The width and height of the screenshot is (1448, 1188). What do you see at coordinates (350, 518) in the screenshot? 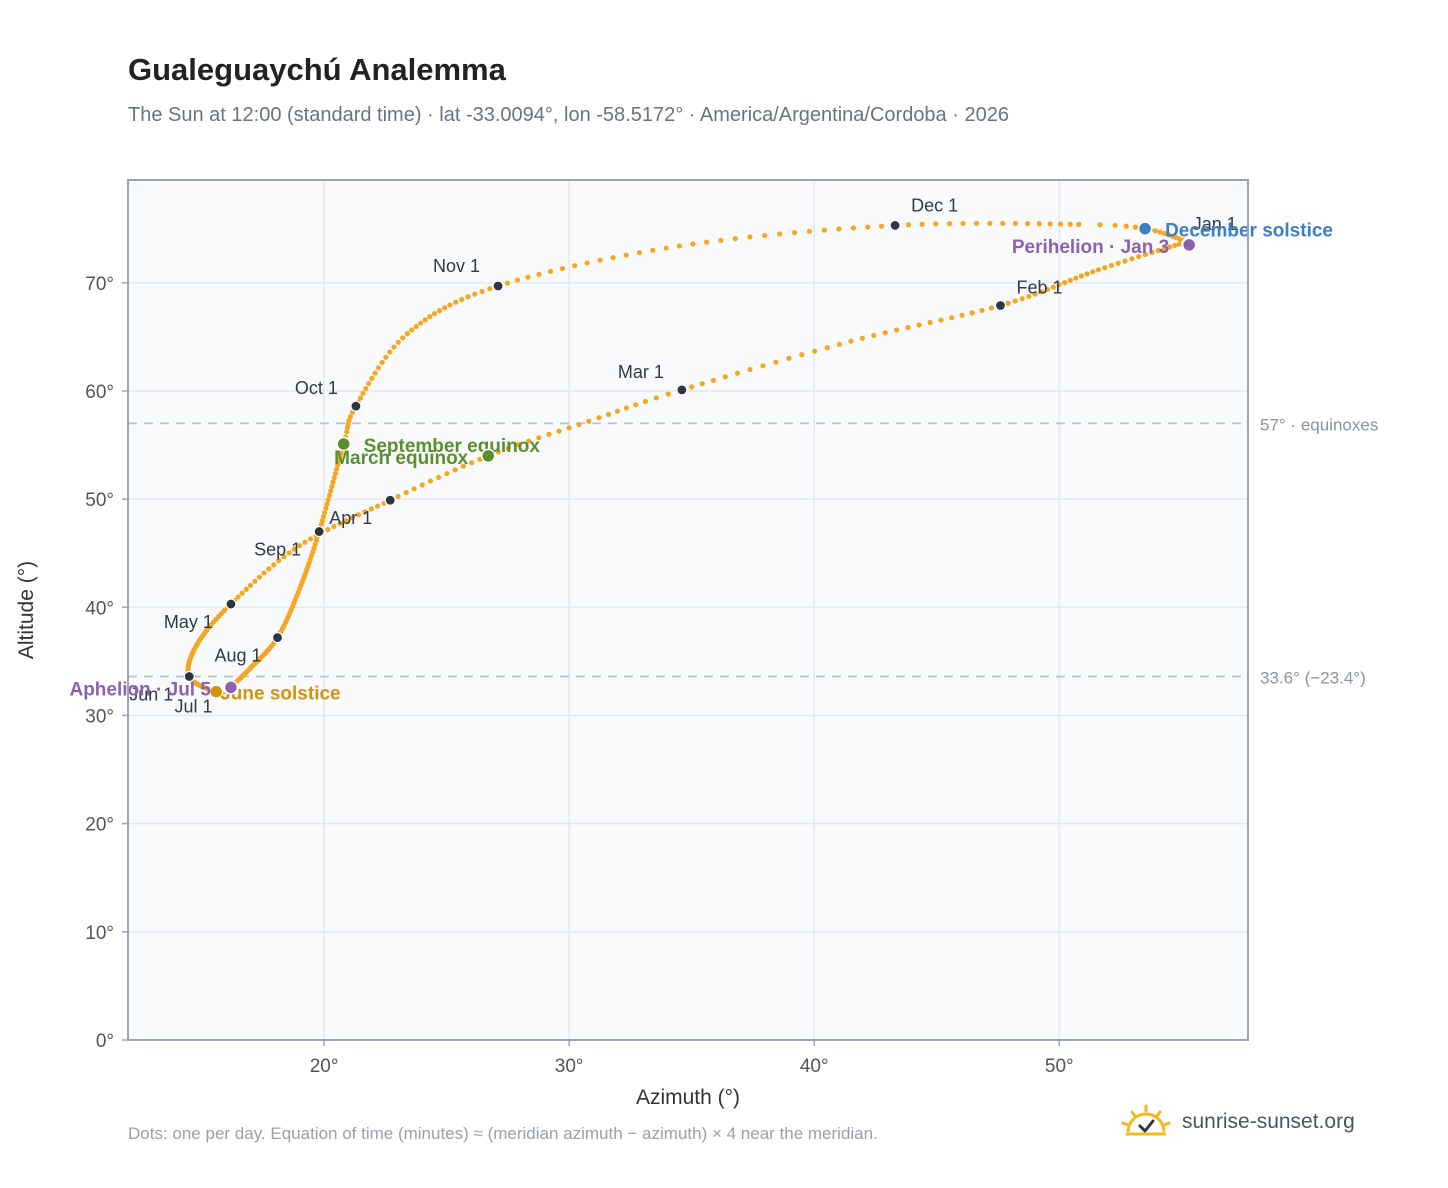
I see `month-marker-label: Apr 1` at bounding box center [350, 518].